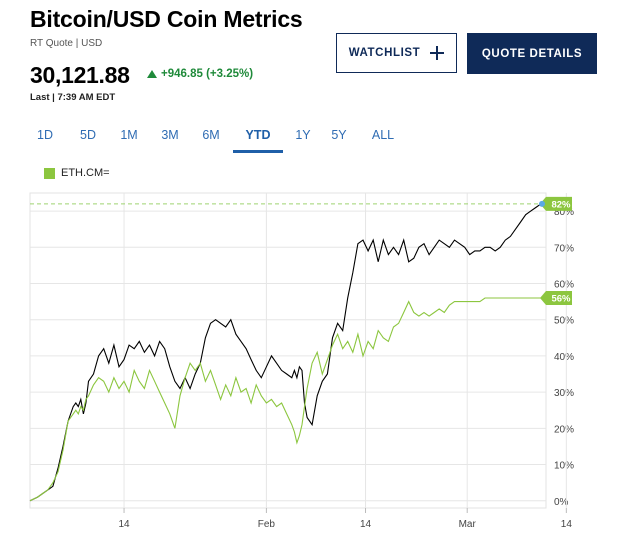 The image size is (622, 552). What do you see at coordinates (73, 97) in the screenshot?
I see `last-updated: Last | 7:39 AM EDT` at bounding box center [73, 97].